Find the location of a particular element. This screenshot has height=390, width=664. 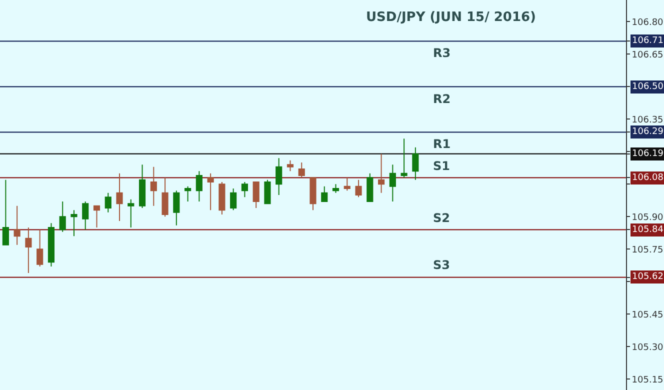

ref-line-label: S2 is located at coordinates (441, 218).